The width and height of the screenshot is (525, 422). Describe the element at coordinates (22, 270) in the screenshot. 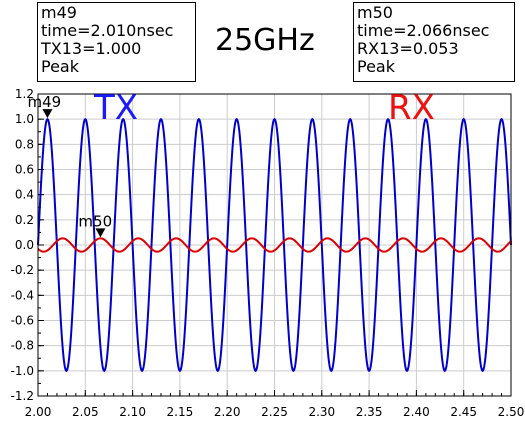

I see `y-tick-label: -0.2` at that location.